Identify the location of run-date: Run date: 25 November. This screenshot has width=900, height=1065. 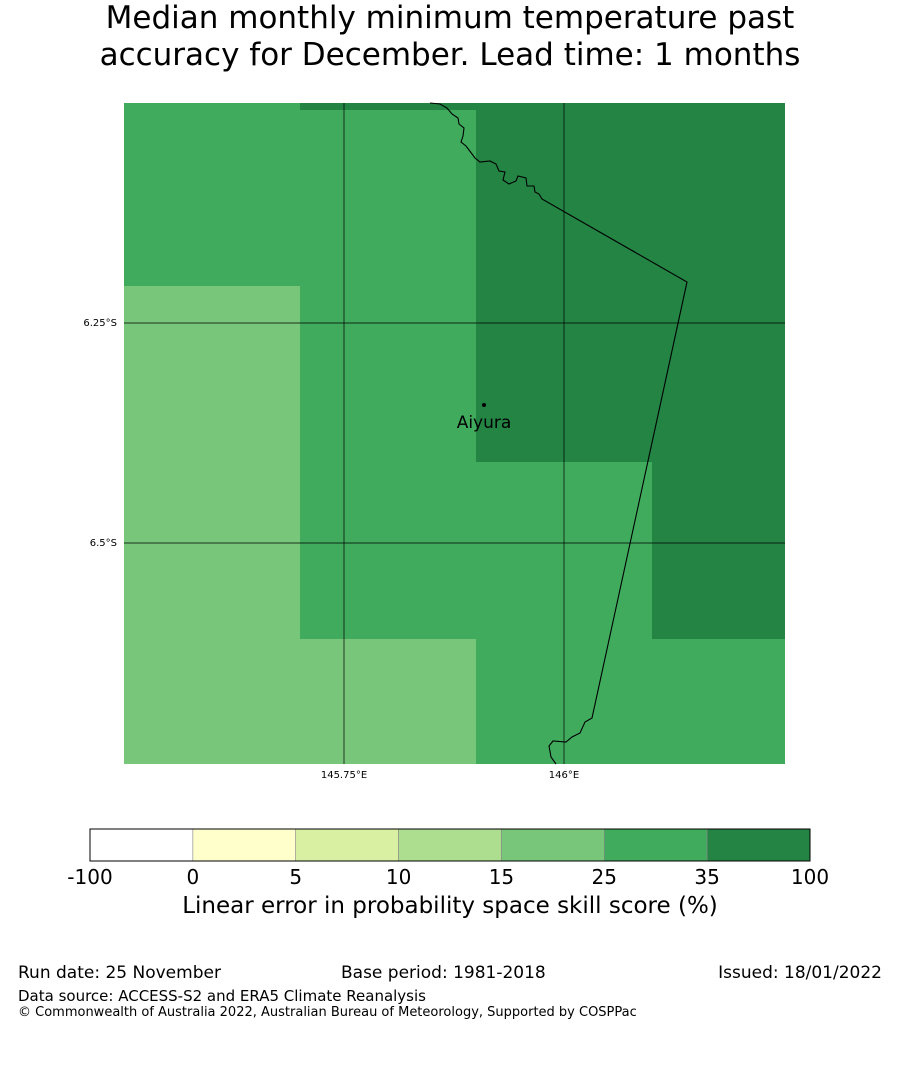
(119, 973).